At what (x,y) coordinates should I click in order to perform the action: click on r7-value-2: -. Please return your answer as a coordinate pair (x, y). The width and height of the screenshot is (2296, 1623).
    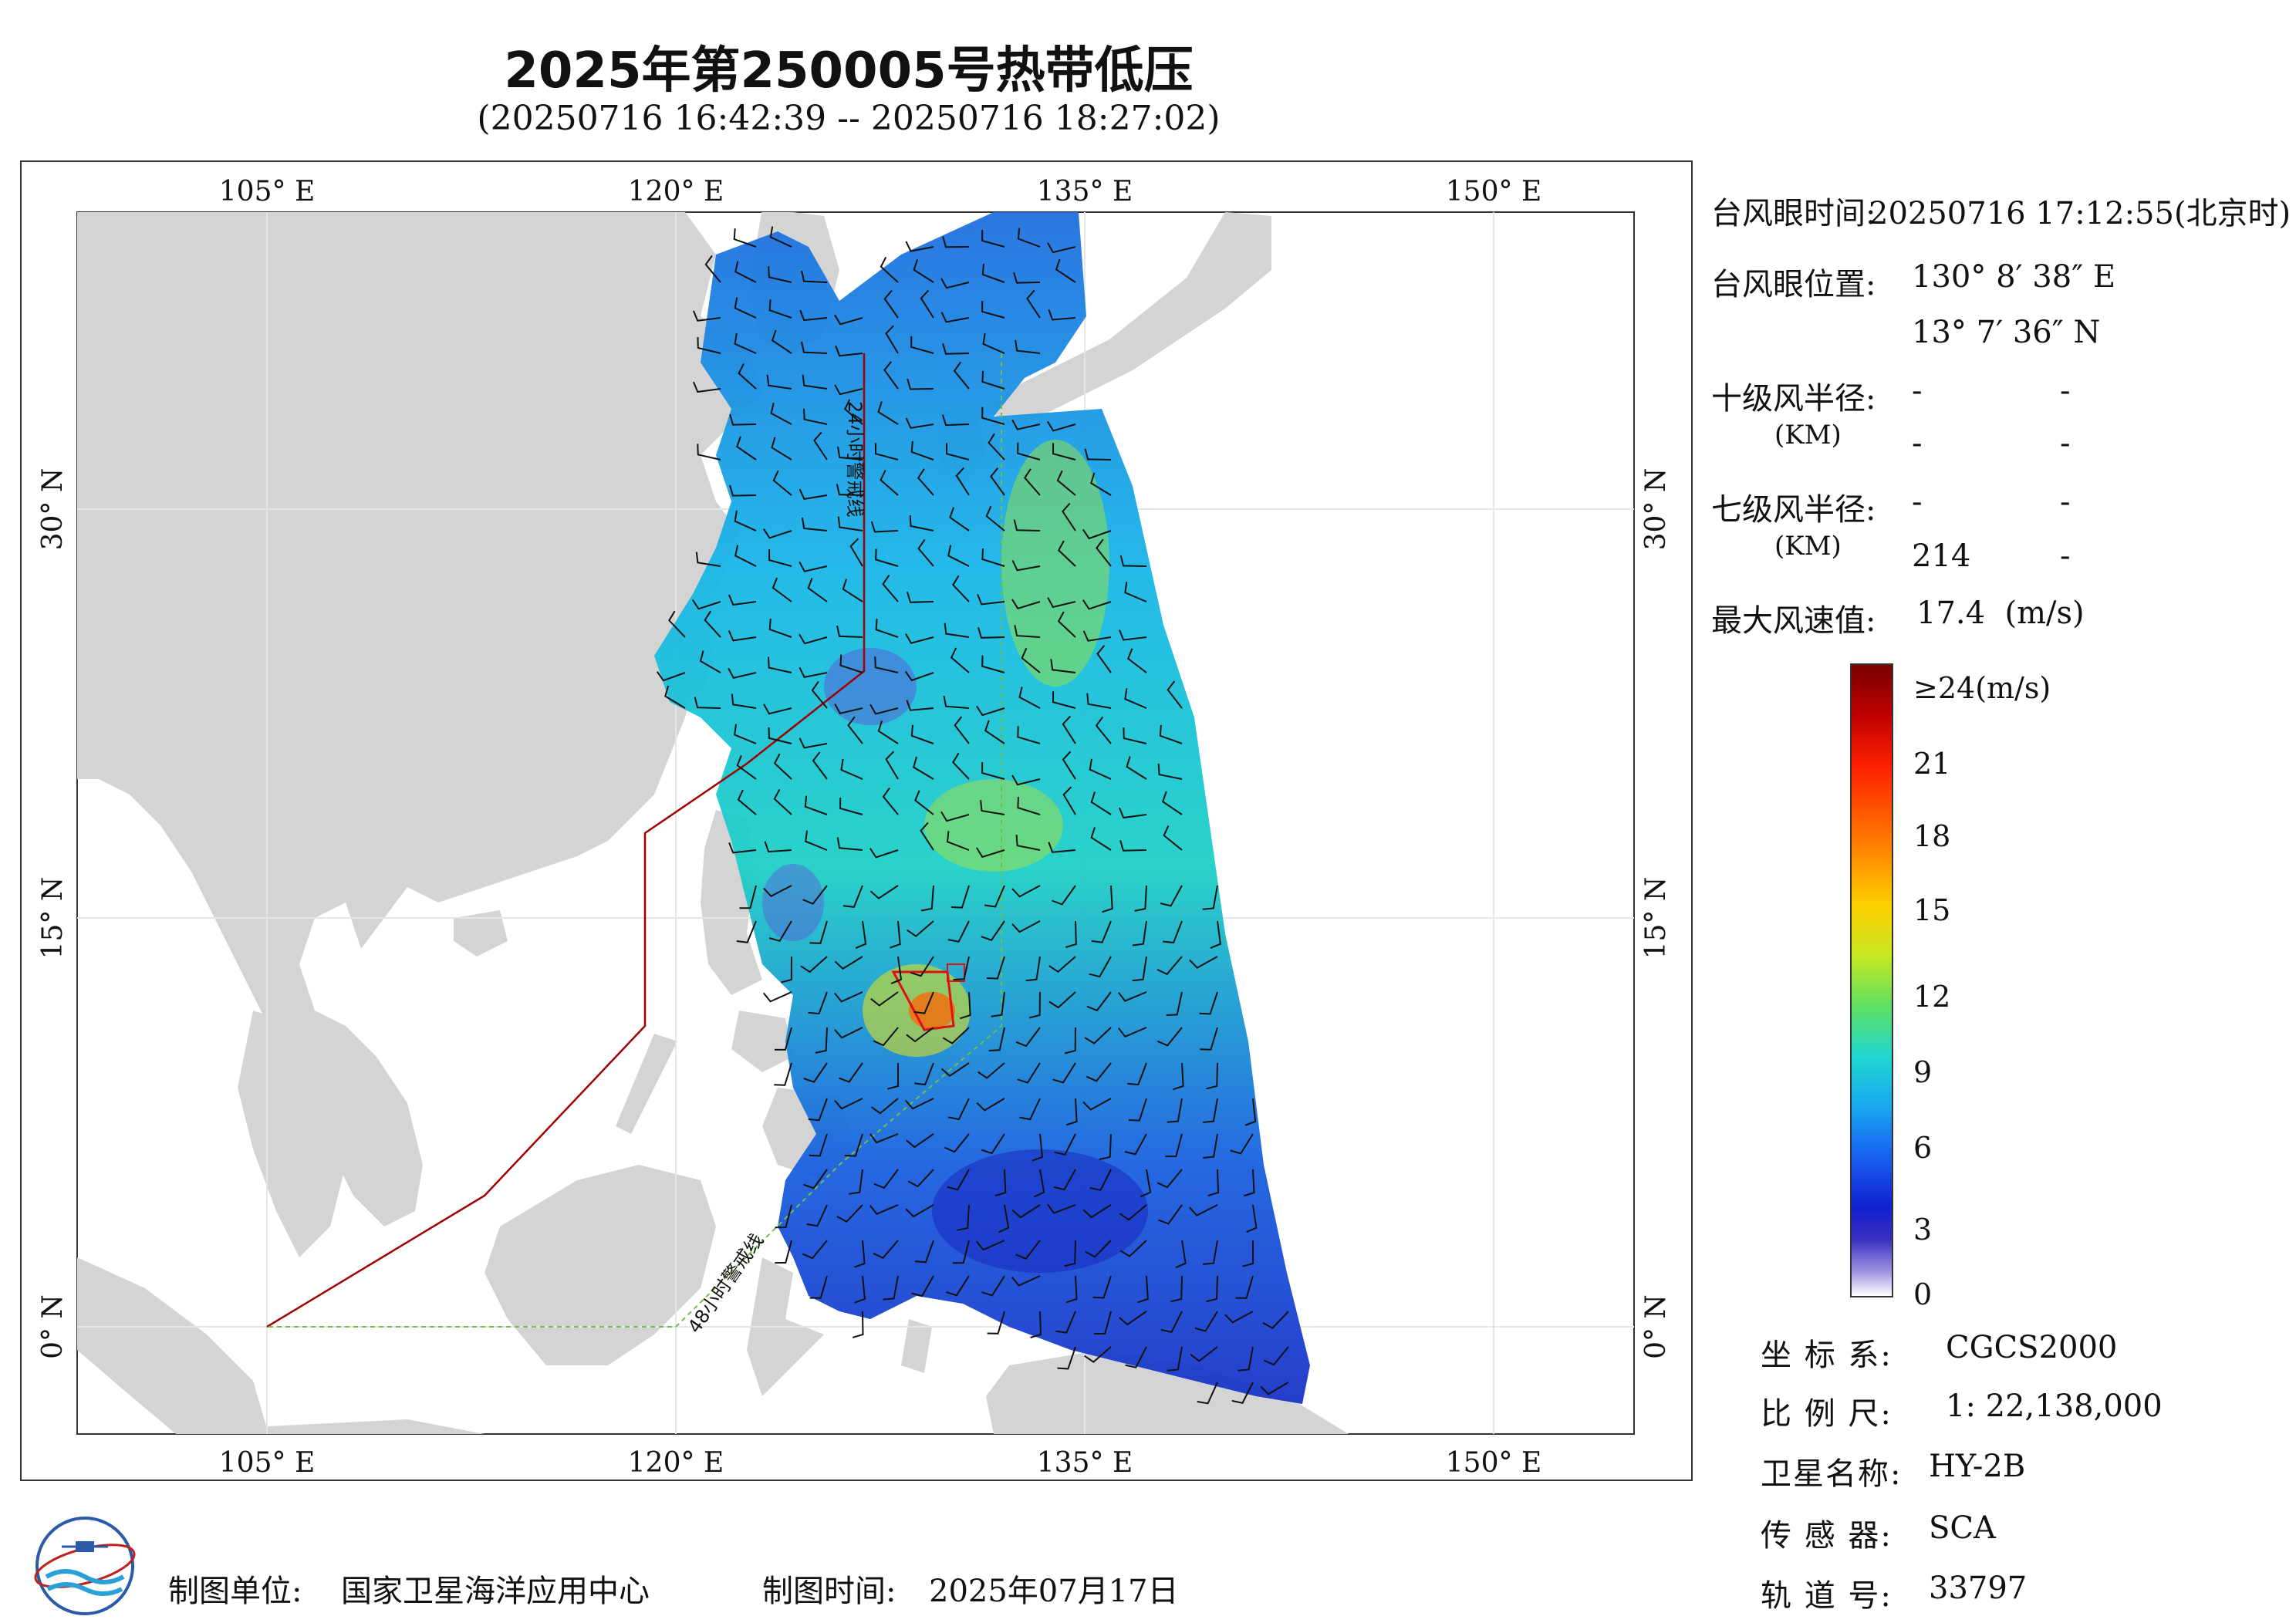
    Looking at the image, I should click on (2065, 502).